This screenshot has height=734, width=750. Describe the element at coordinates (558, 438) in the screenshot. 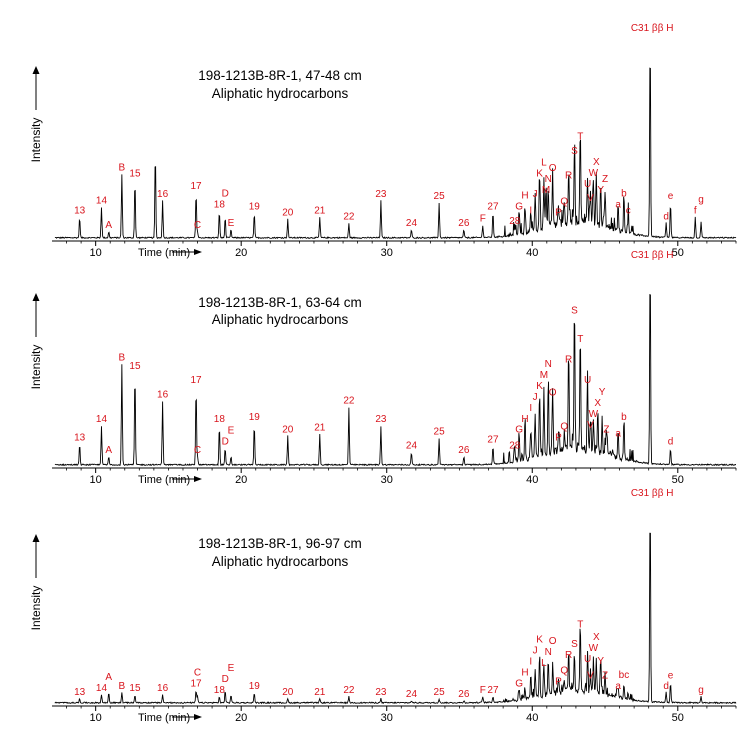

I see `peak-label: P` at that location.